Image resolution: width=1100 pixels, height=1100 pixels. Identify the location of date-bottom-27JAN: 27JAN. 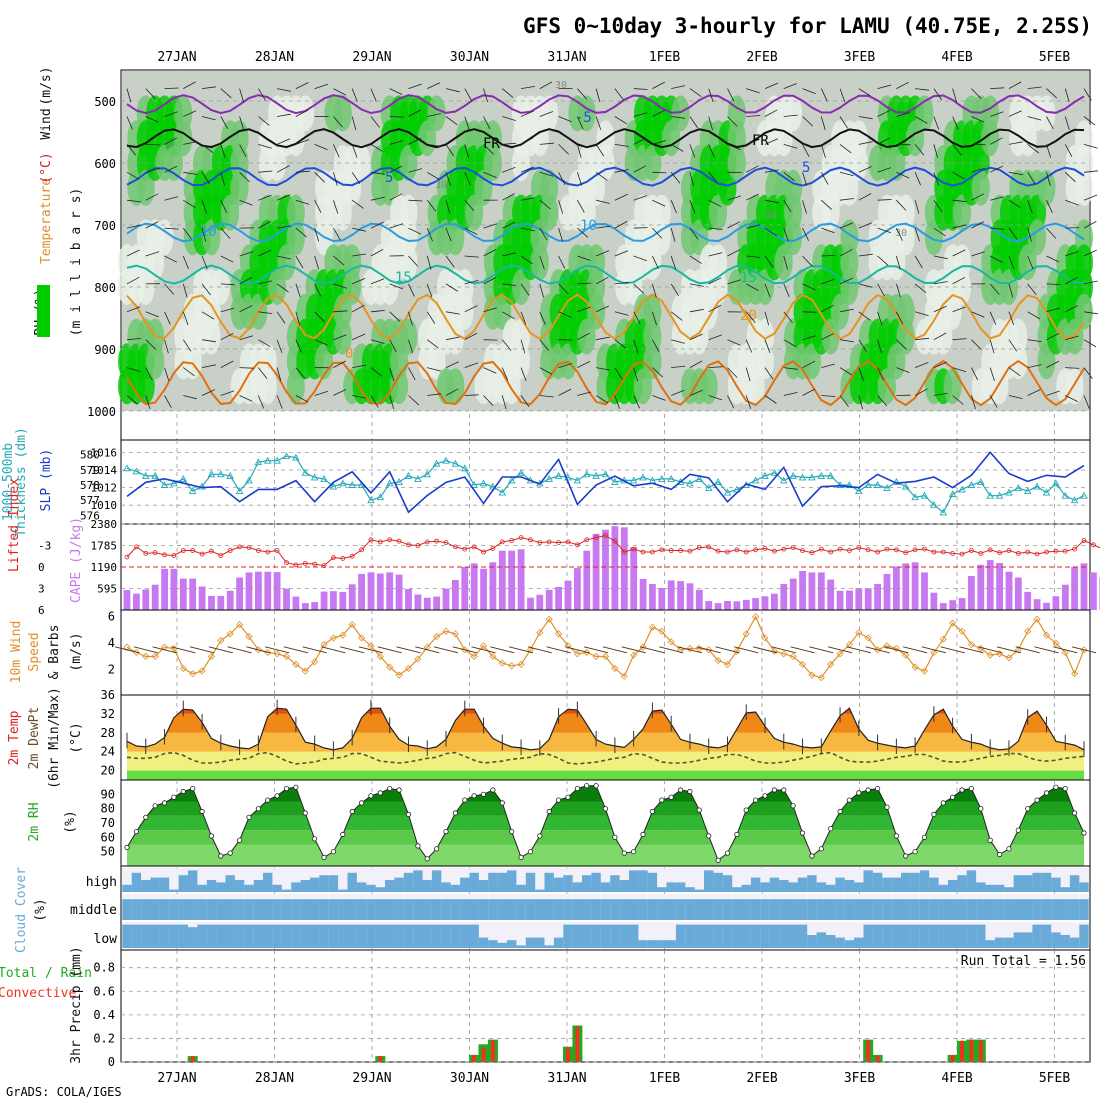
(176, 1078).